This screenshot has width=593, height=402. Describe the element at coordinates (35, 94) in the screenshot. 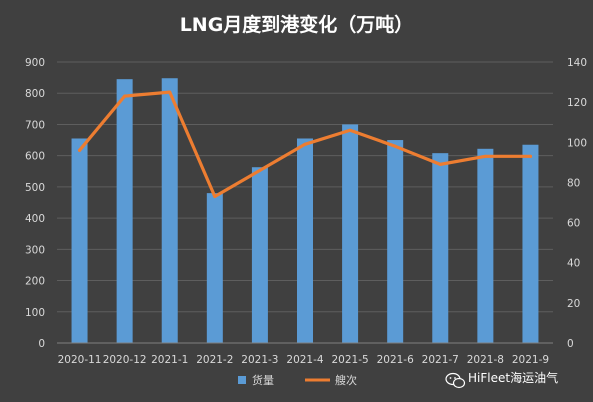

I see `y-left-tick-label: 800` at that location.